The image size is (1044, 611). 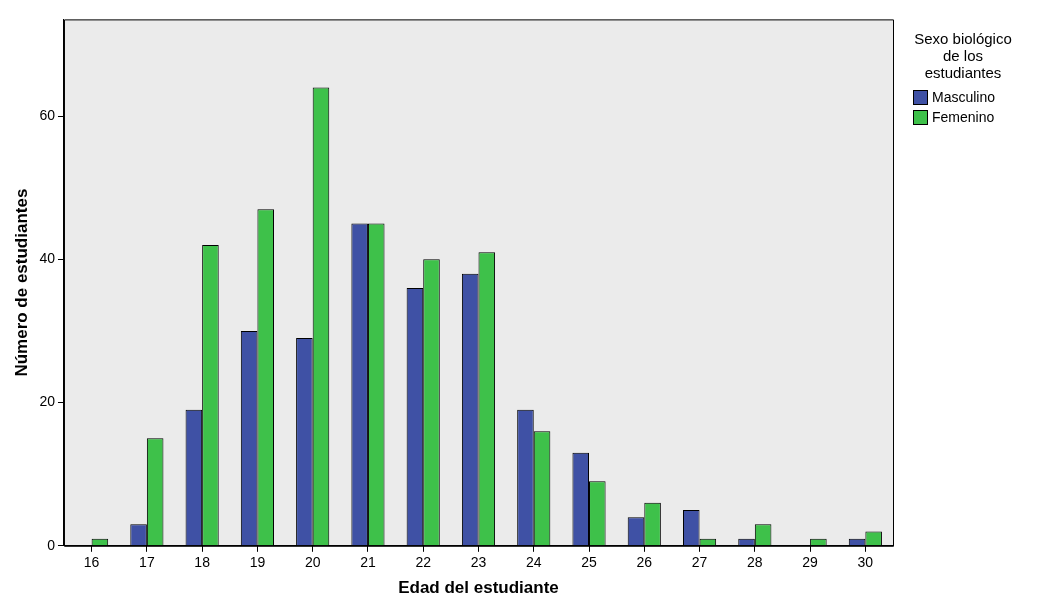 What do you see at coordinates (47, 258) in the screenshot?
I see `y-tick-label: 40` at bounding box center [47, 258].